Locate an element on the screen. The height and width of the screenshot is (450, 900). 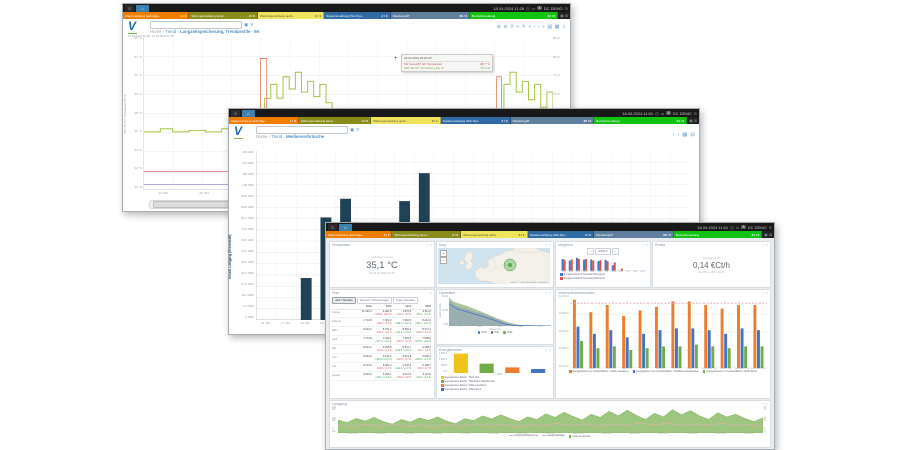
next-year-button: › is located at coordinates (615, 251).